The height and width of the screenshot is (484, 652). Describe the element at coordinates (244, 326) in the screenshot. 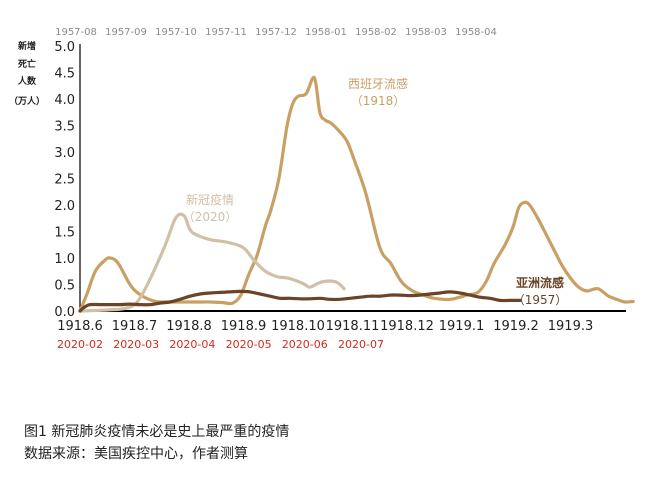

I see `x-tick-label: 1918.9` at that location.